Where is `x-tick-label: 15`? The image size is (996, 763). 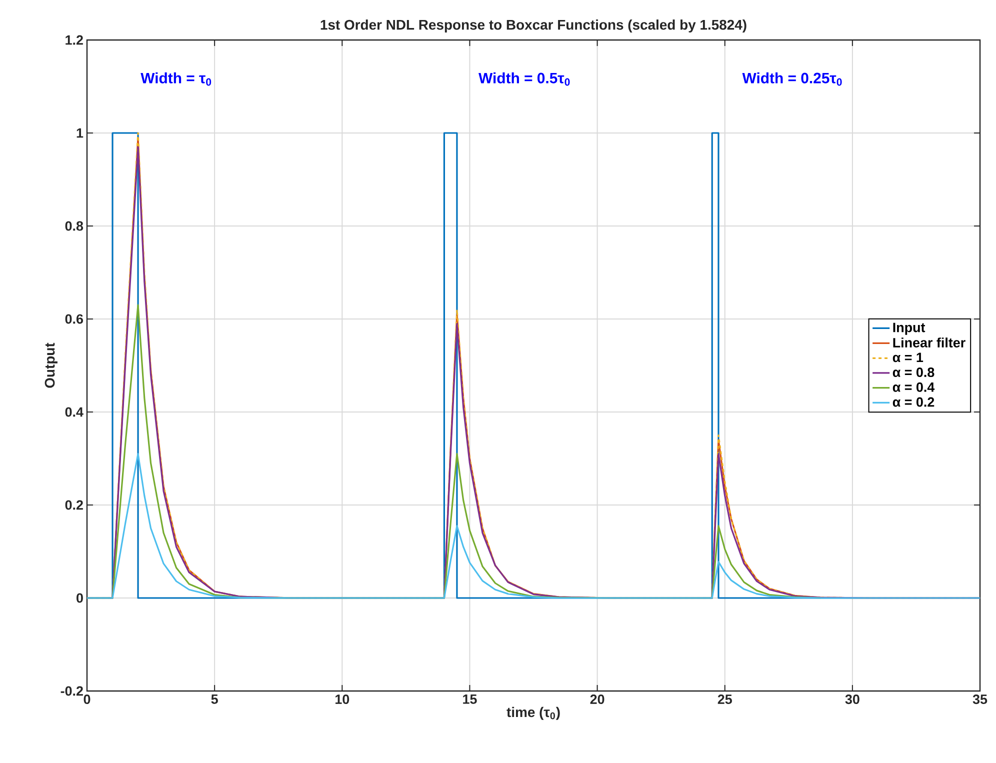
x-tick-label: 15 is located at coordinates (470, 699).